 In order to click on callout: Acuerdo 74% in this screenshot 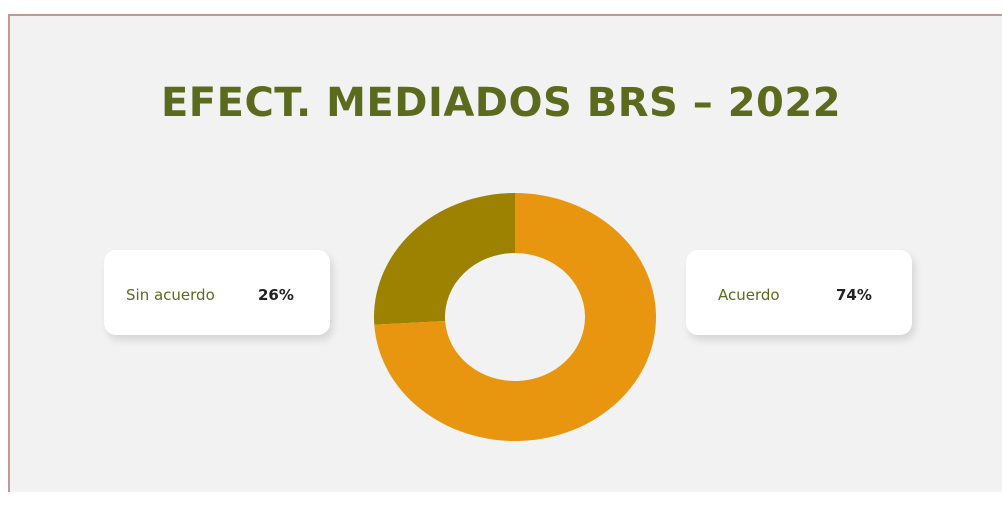, I will do `click(799, 292)`.